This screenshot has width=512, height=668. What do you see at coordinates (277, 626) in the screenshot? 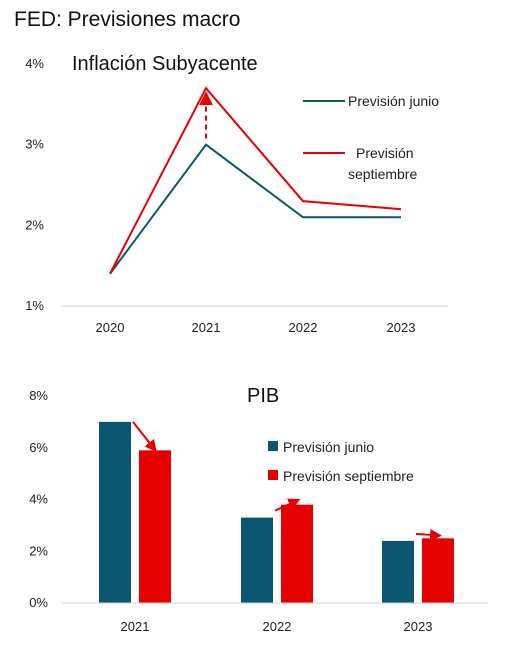
I see `bar-chart-x-tick: 2022` at bounding box center [277, 626].